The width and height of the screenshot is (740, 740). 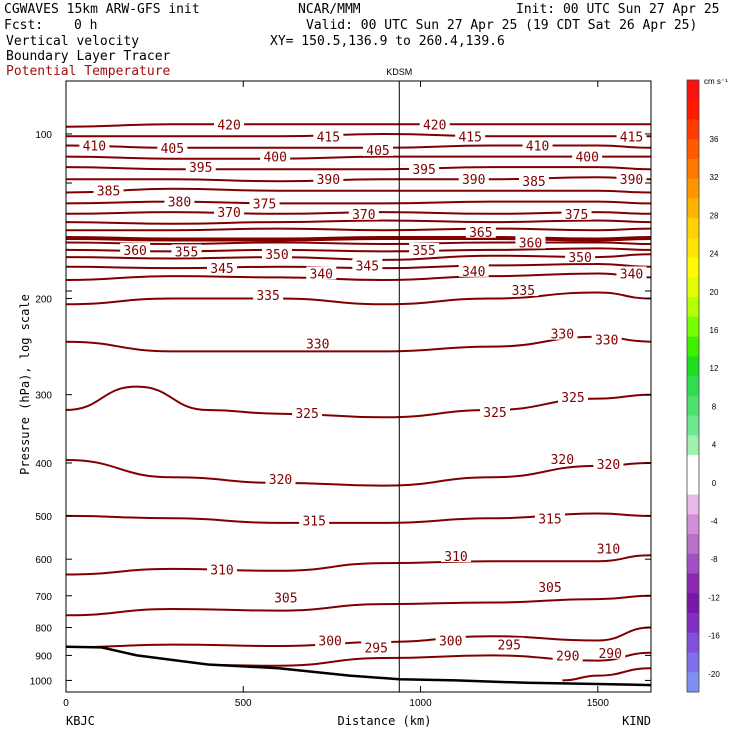 I want to click on y-tick-label: 600, so click(x=43, y=560).